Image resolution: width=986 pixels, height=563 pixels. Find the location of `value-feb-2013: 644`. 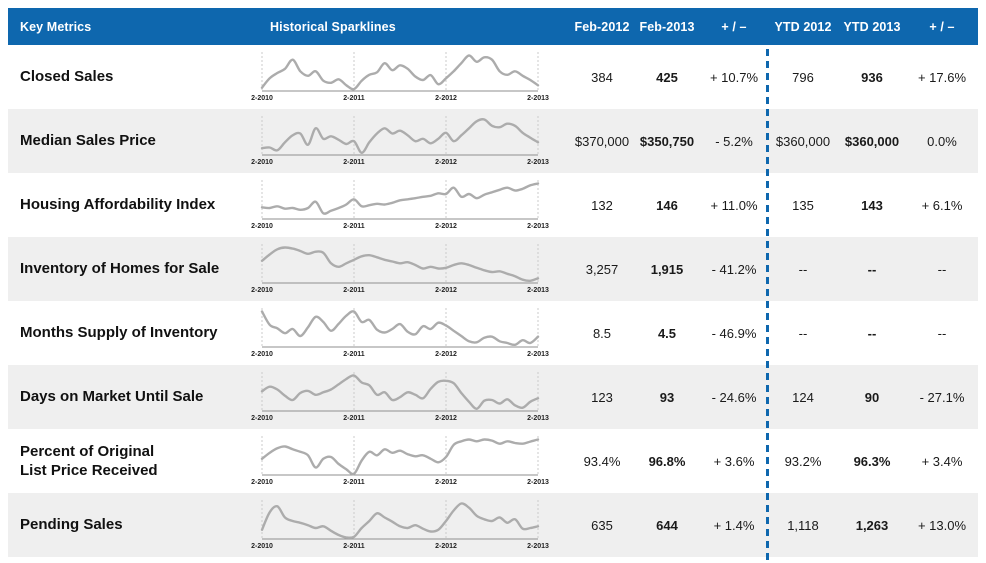

value-feb-2013: 644 is located at coordinates (667, 525).